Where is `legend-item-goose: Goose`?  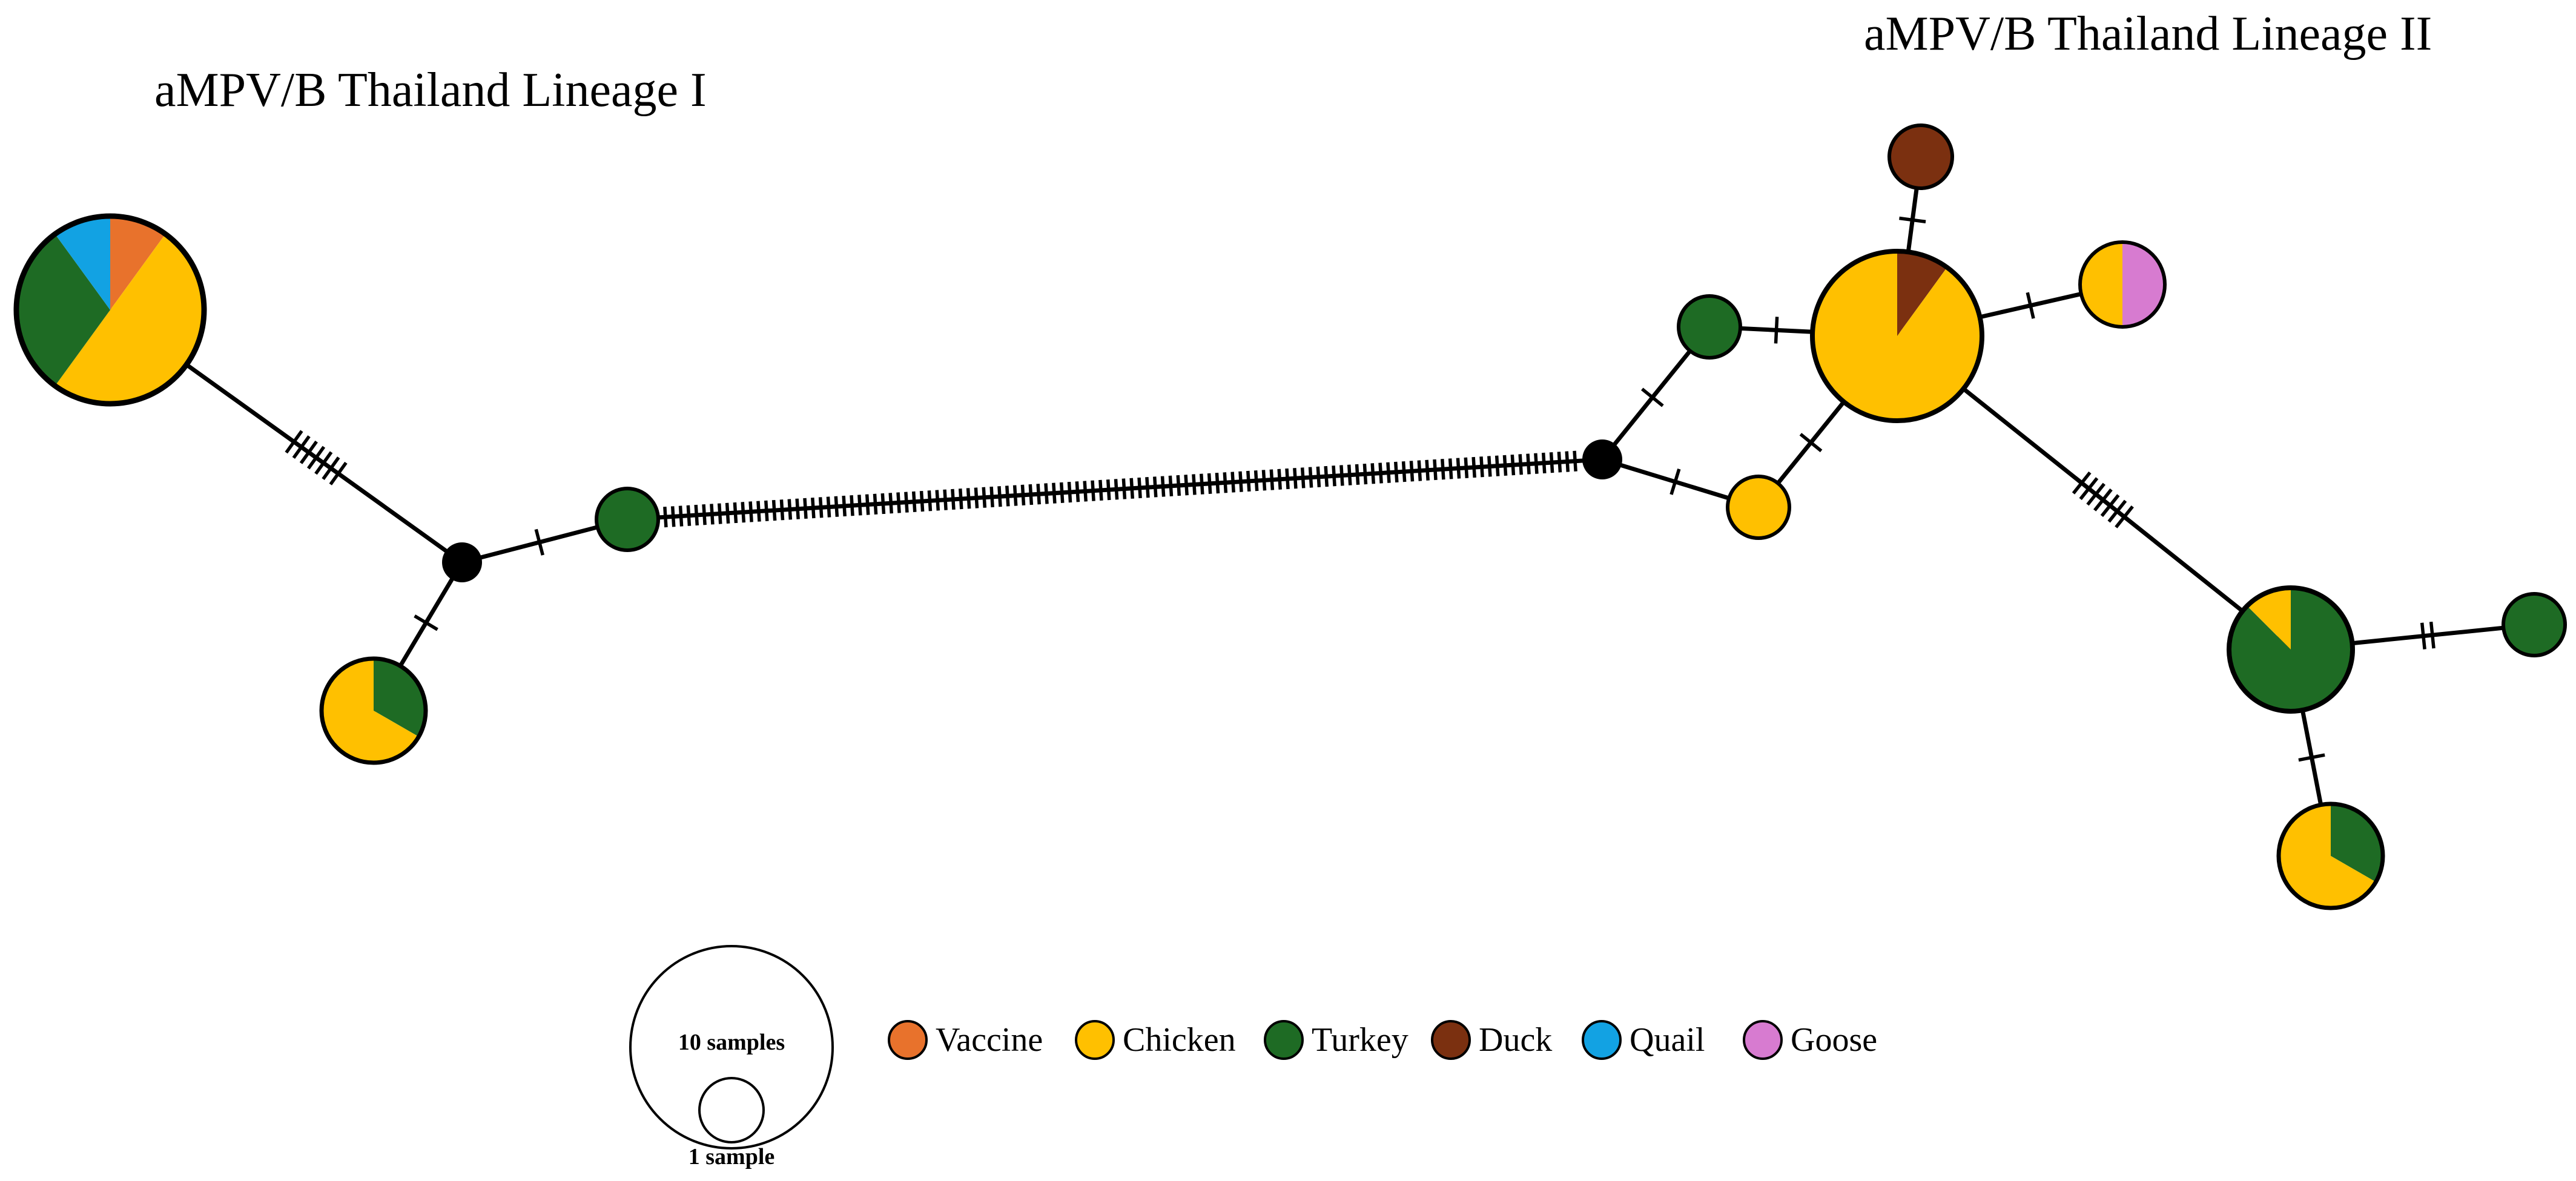
legend-item-goose: Goose is located at coordinates (1810, 1040).